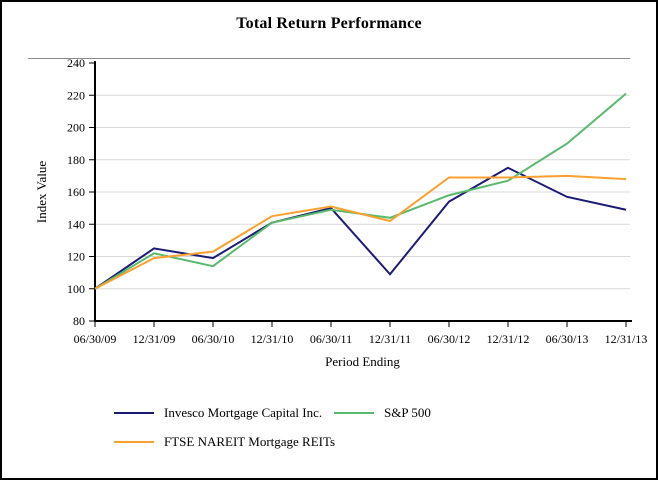 The width and height of the screenshot is (658, 480). What do you see at coordinates (76, 95) in the screenshot?
I see `y-tick-label: 220` at bounding box center [76, 95].